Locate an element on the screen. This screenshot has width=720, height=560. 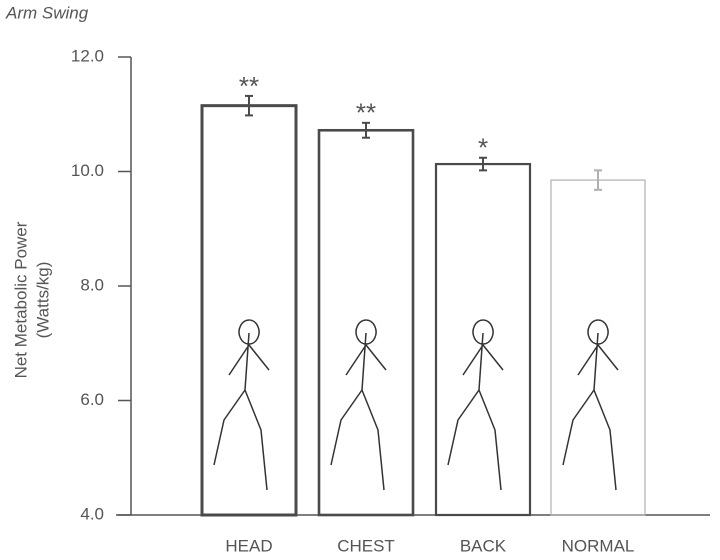
significance-mark: * is located at coordinates (483, 148).